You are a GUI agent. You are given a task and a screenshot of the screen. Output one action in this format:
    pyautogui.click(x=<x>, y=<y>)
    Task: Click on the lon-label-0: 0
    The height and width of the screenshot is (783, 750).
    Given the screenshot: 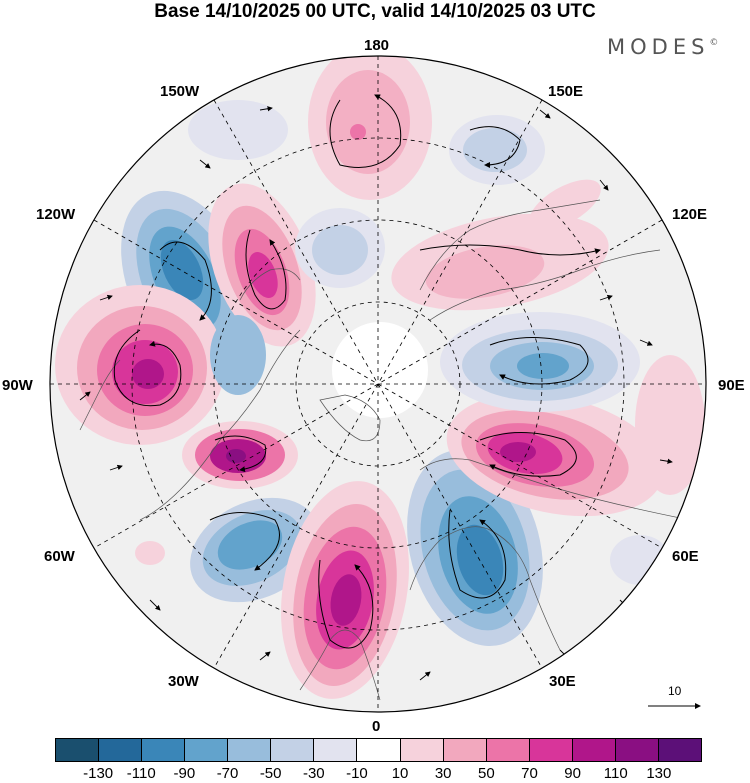 What is the action you would take?
    pyautogui.click(x=376, y=726)
    